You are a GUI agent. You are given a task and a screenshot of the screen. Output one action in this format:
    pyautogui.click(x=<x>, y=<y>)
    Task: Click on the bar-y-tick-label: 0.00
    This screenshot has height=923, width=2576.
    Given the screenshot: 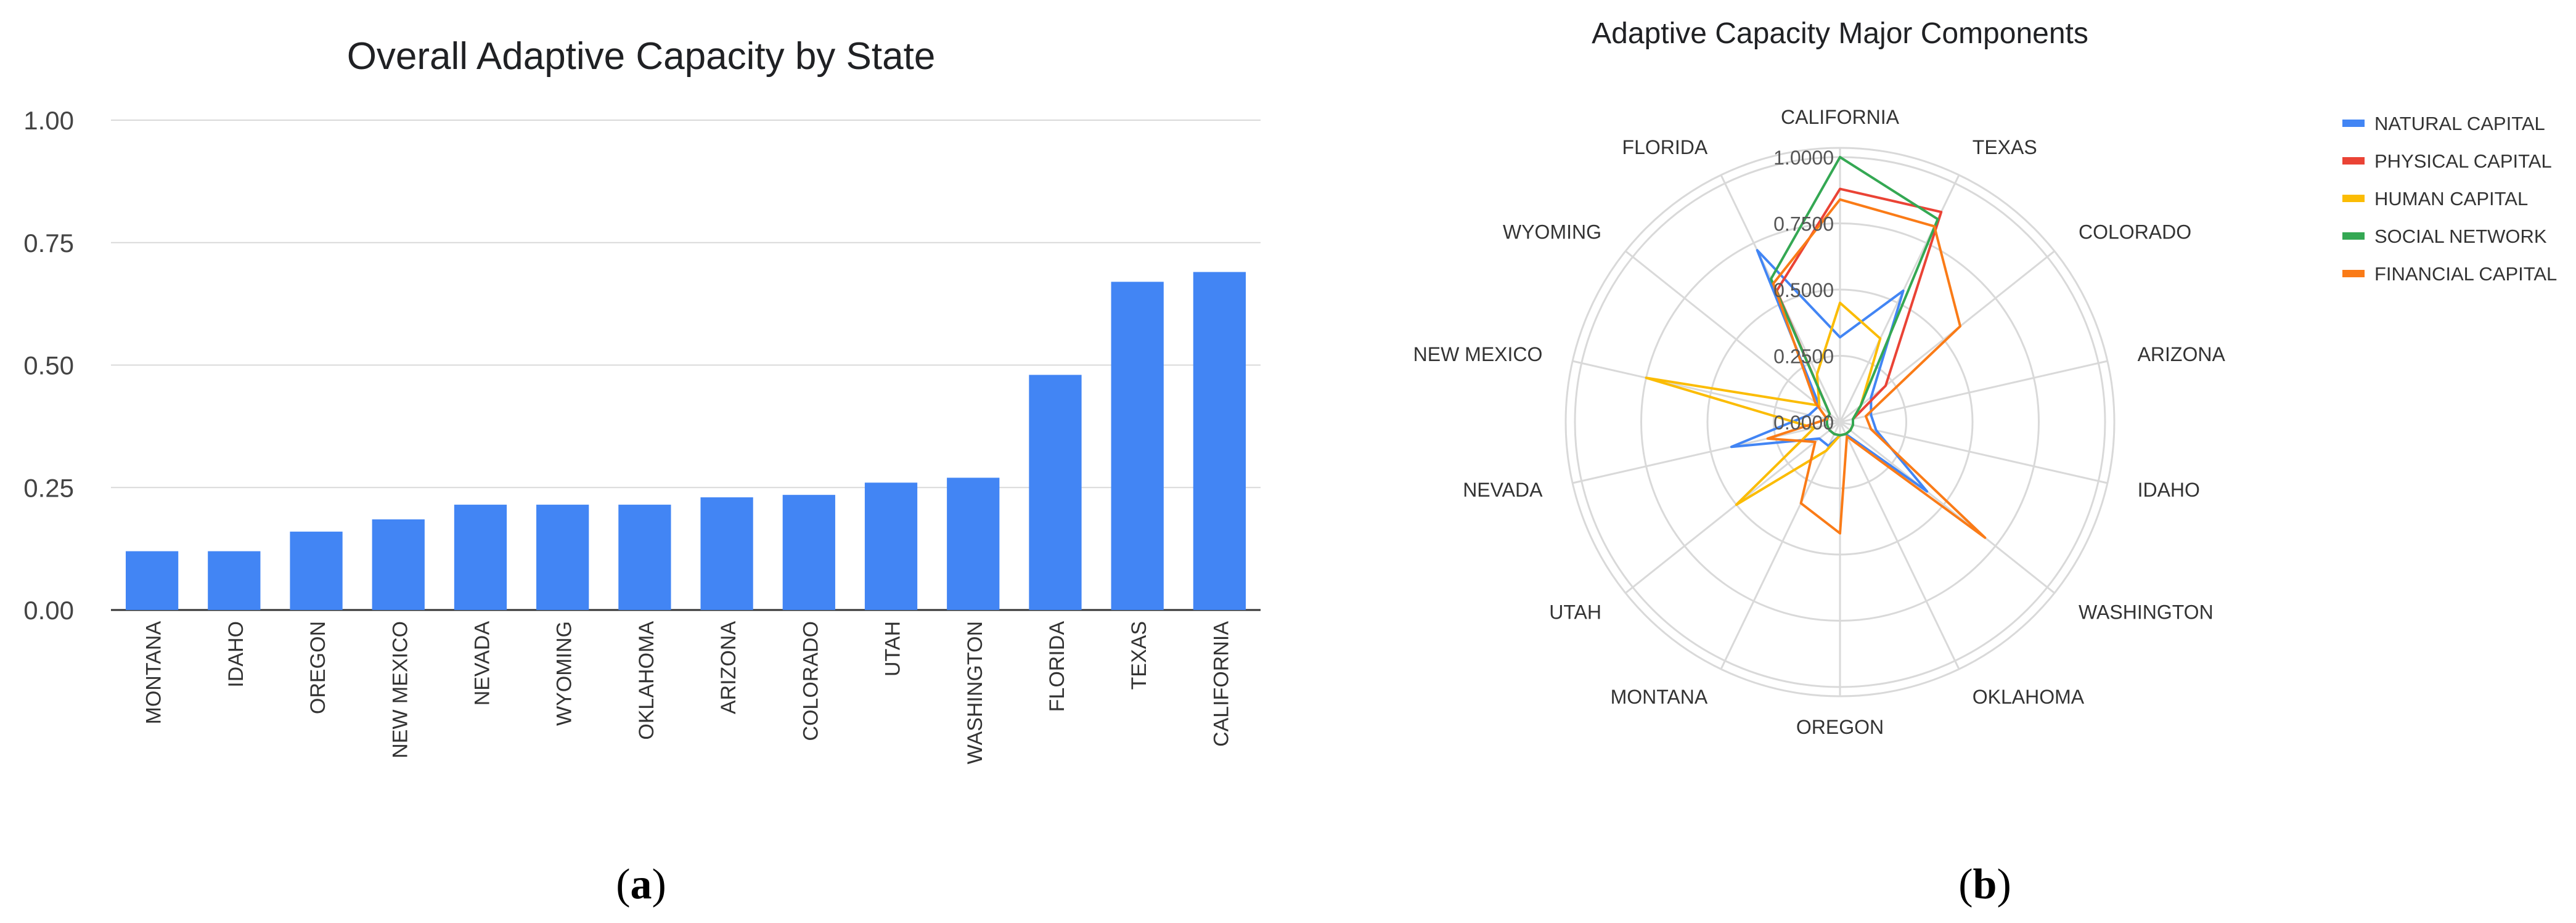 What is the action you would take?
    pyautogui.click(x=48, y=610)
    